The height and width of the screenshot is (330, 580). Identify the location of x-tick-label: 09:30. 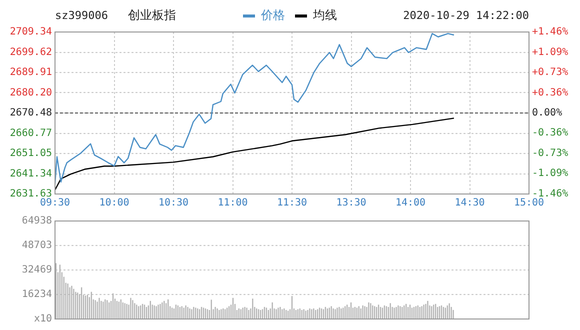
(55, 203).